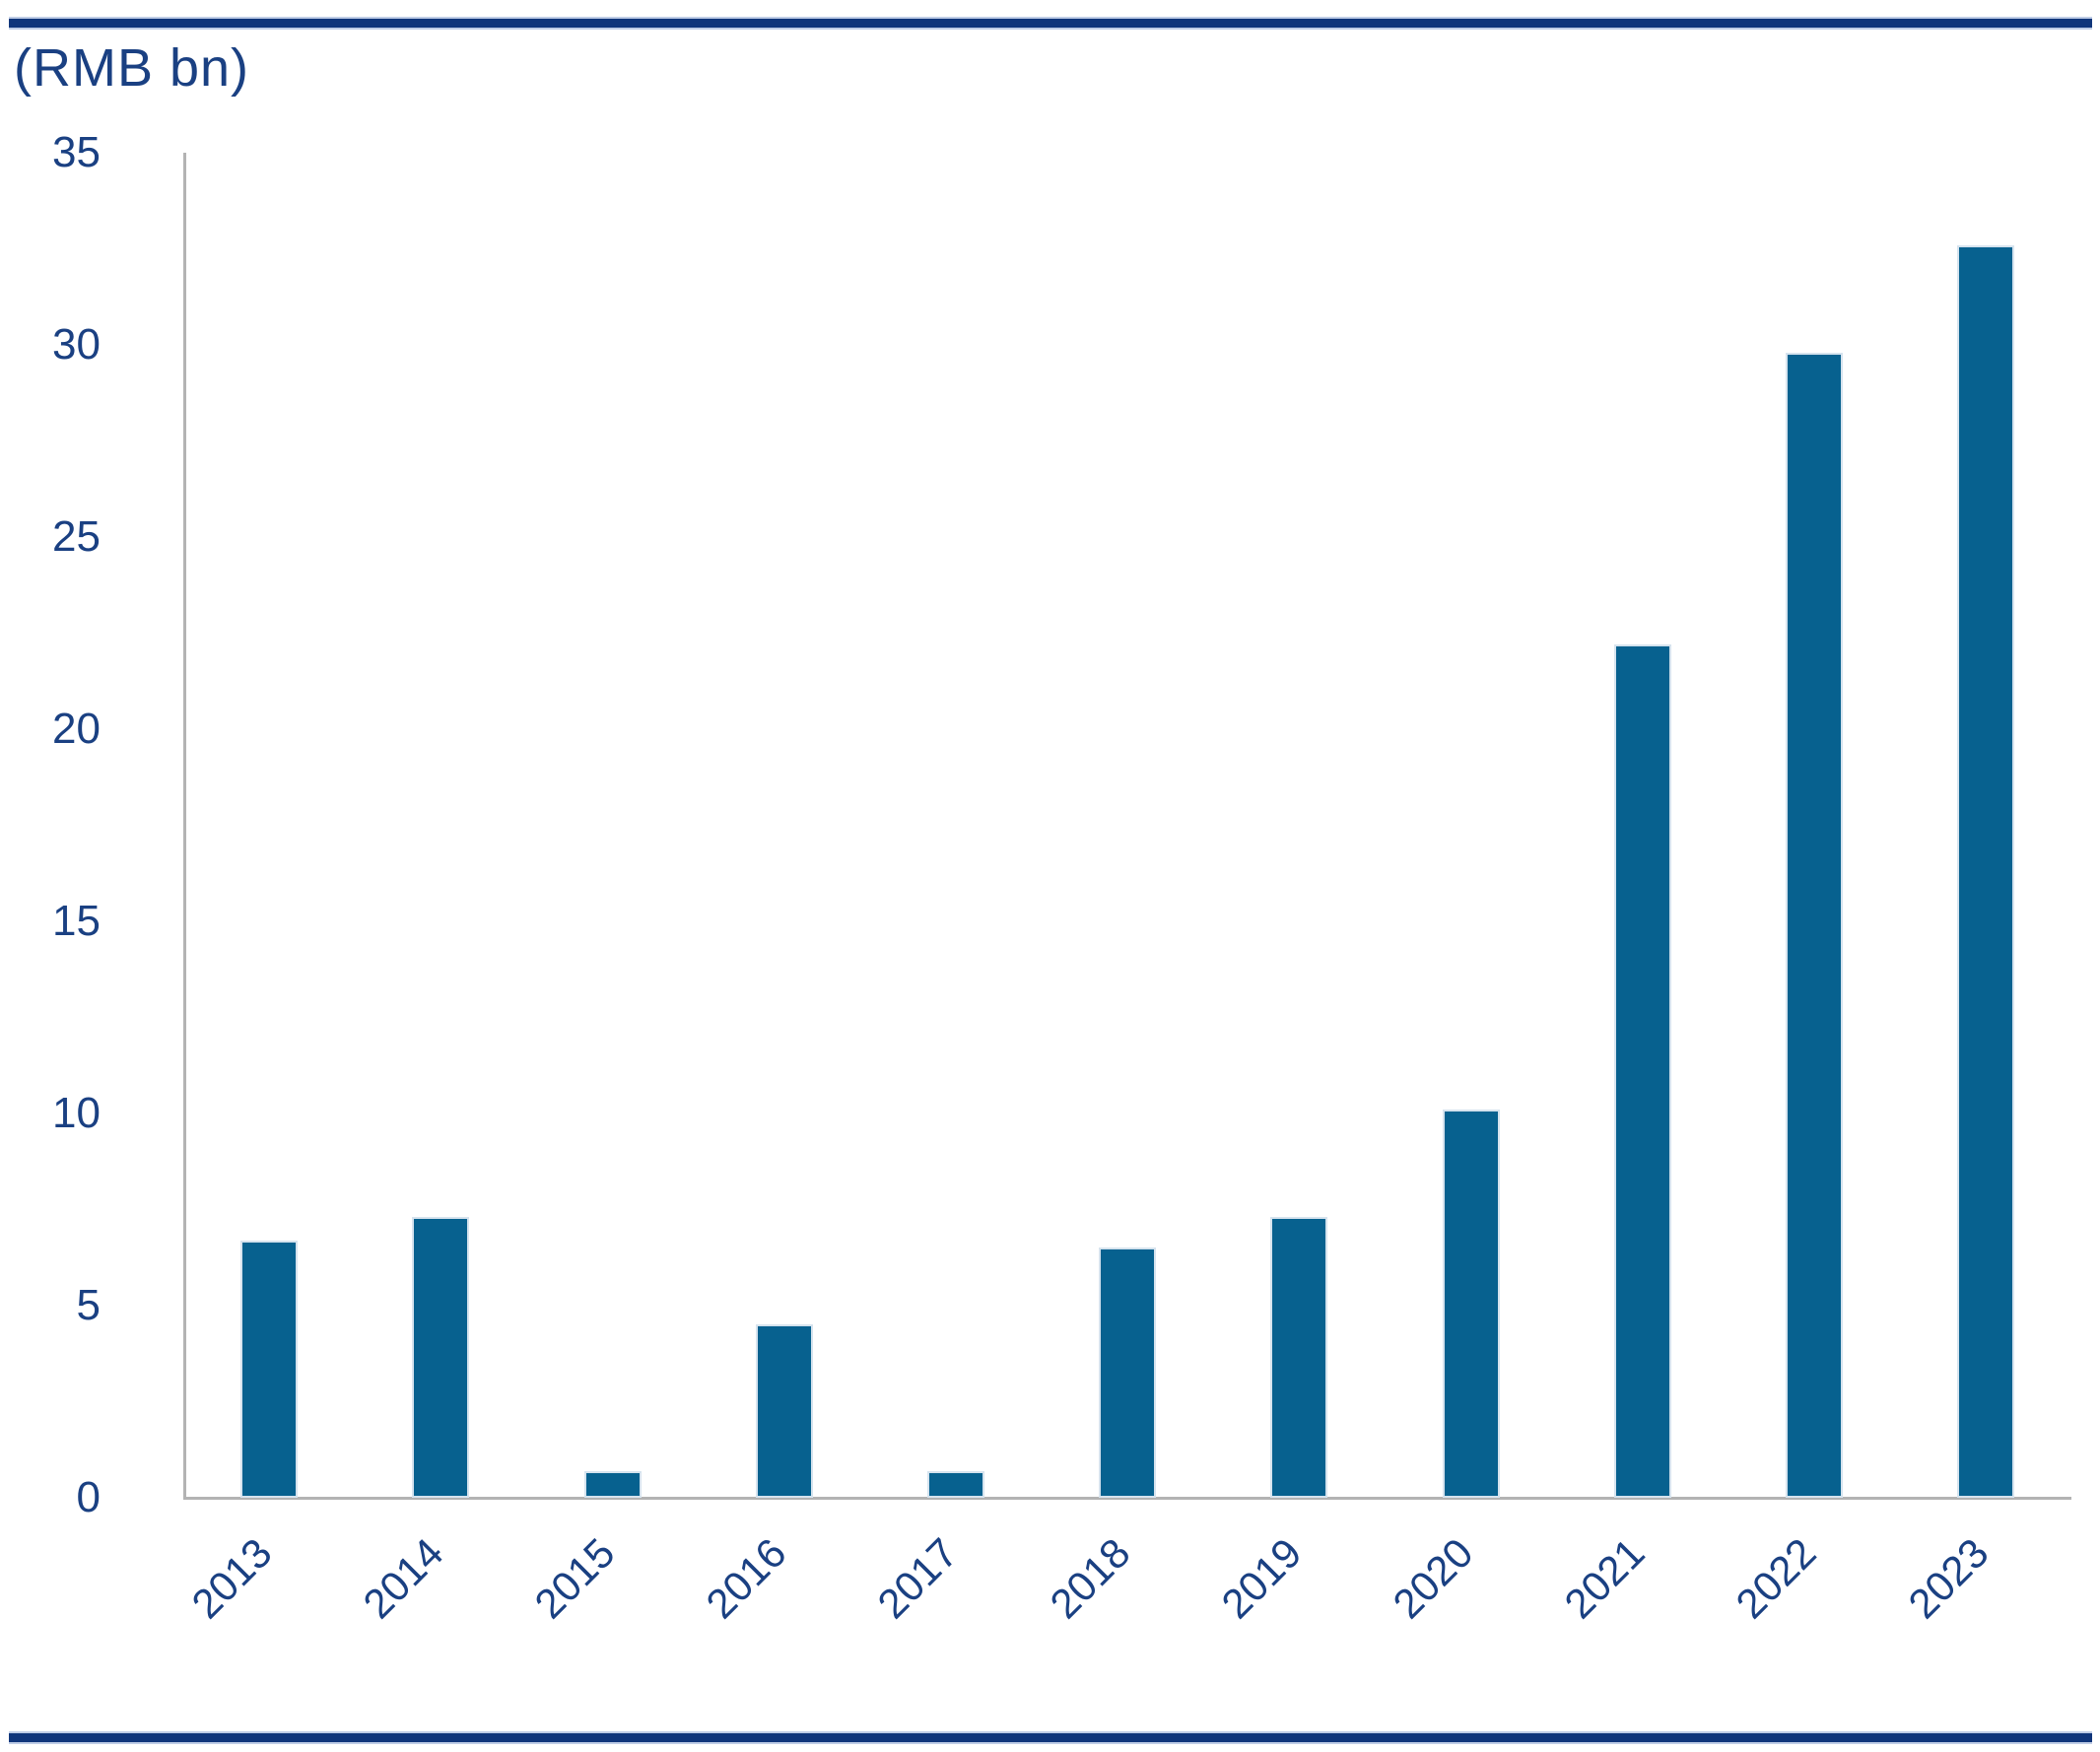 The image size is (2100, 1752). What do you see at coordinates (955, 1485) in the screenshot?
I see `bar-2017` at bounding box center [955, 1485].